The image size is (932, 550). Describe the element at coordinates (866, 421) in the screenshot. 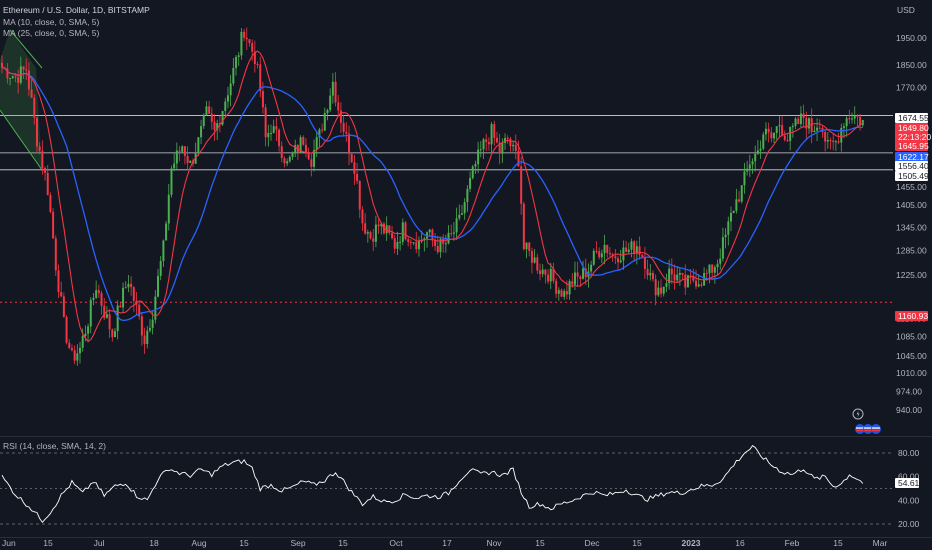

I see `event-icons` at that location.